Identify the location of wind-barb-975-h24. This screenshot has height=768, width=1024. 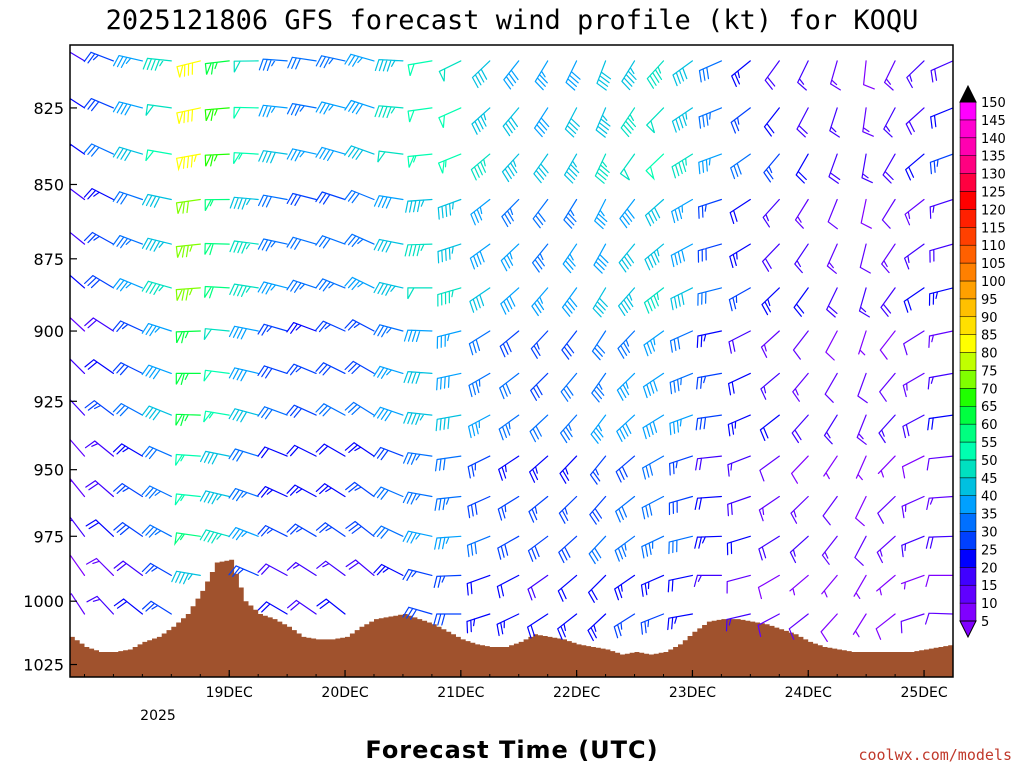
(243, 534).